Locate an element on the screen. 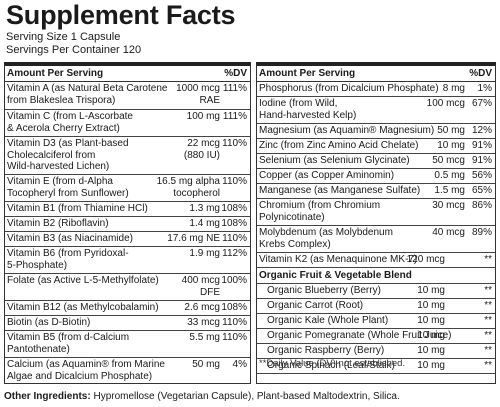 Image resolution: width=500 pixels, height=407 pixels. nutrient-name-line: Organic Raspberry (Berry) is located at coordinates (326, 350).